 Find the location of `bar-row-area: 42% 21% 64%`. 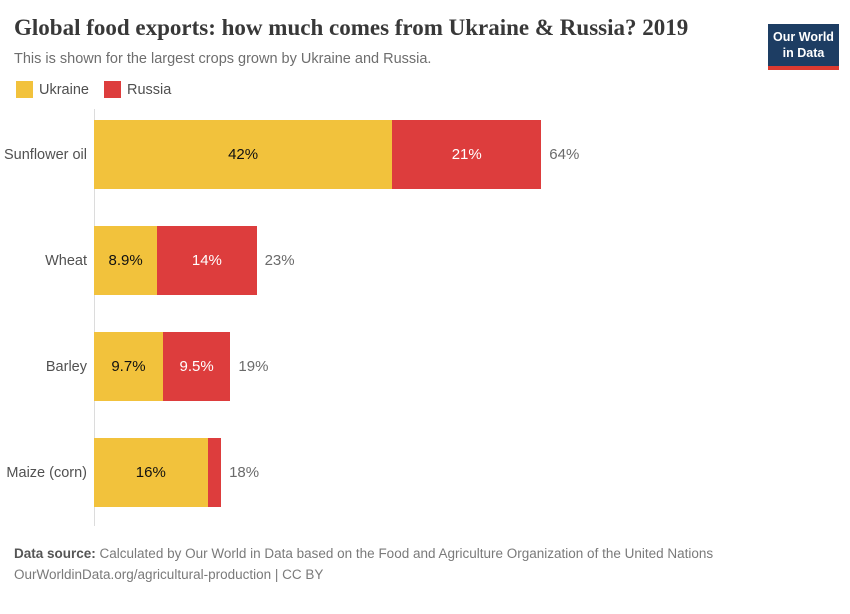

bar-row-area: 42% 21% 64% is located at coordinates (337, 155).